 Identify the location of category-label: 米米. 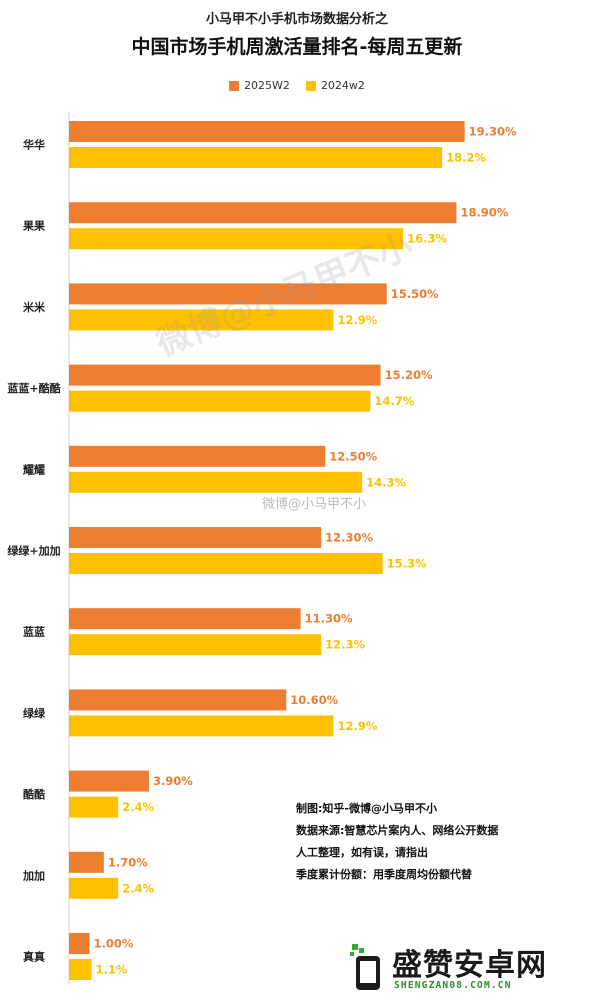
(34, 307).